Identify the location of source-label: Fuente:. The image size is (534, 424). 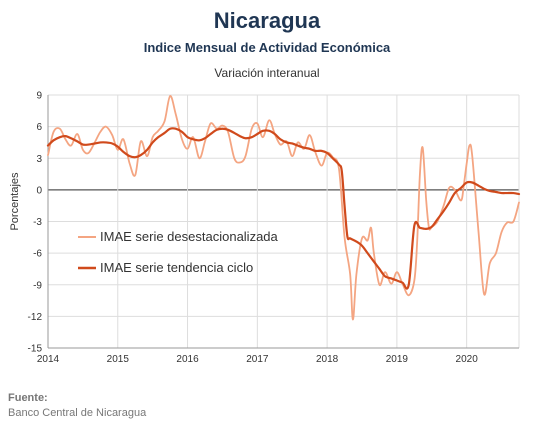
(28, 398).